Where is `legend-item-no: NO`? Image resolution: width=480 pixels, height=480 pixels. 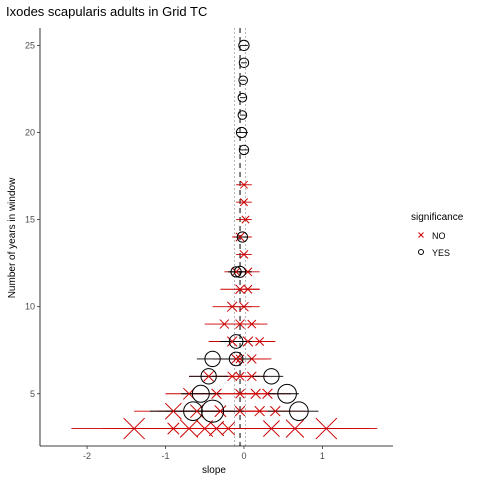 legend-item-no: NO is located at coordinates (432, 236).